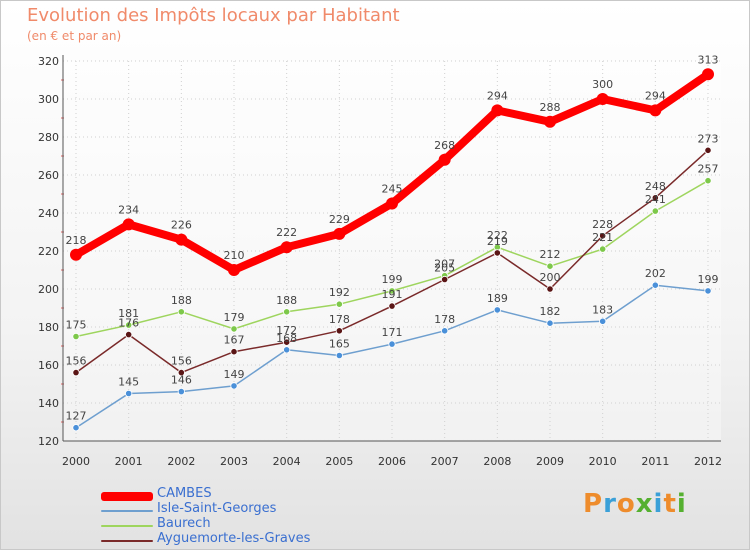 The width and height of the screenshot is (750, 550). What do you see at coordinates (48, 251) in the screenshot?
I see `y-tick-label: 220` at bounding box center [48, 251].